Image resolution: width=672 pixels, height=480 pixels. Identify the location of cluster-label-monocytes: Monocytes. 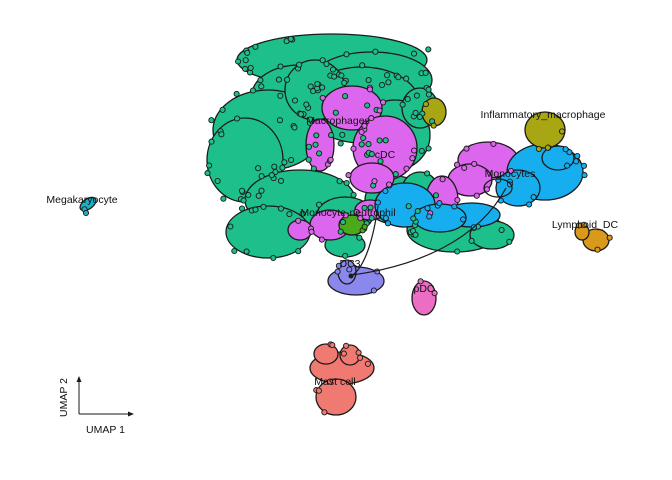
(510, 174).